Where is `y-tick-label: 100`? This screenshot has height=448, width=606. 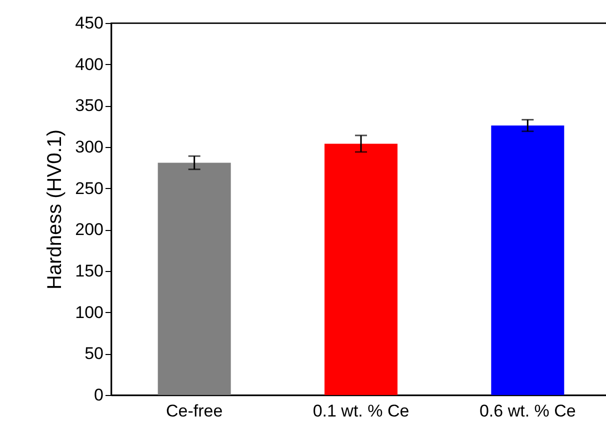
y-tick-label: 100 is located at coordinates (89, 312).